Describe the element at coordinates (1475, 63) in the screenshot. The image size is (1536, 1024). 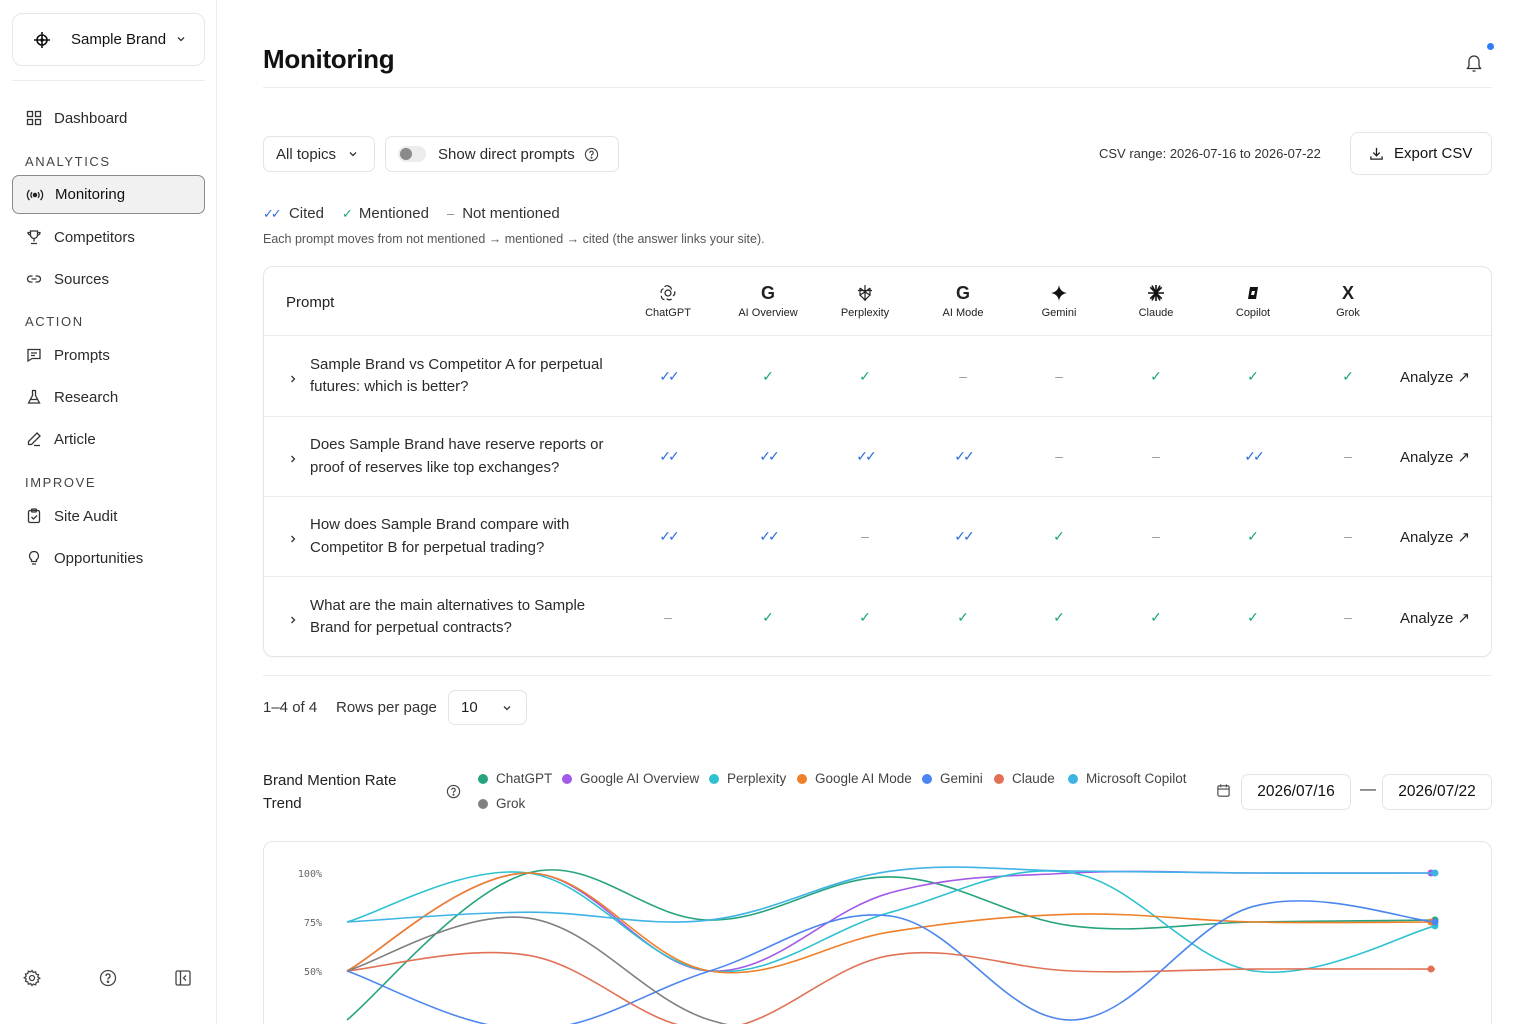
I see `bell-icon` at that location.